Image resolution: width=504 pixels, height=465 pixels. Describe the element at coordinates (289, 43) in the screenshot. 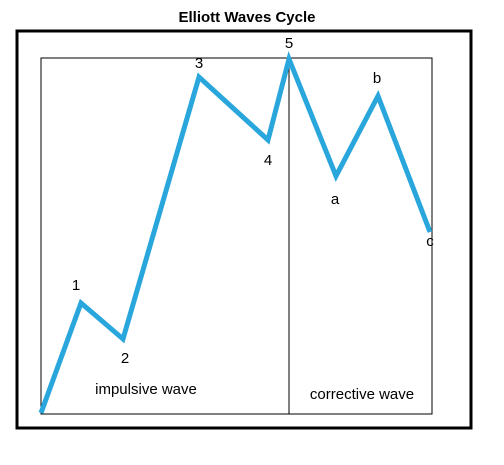

I see `point-label-5: 5` at that location.